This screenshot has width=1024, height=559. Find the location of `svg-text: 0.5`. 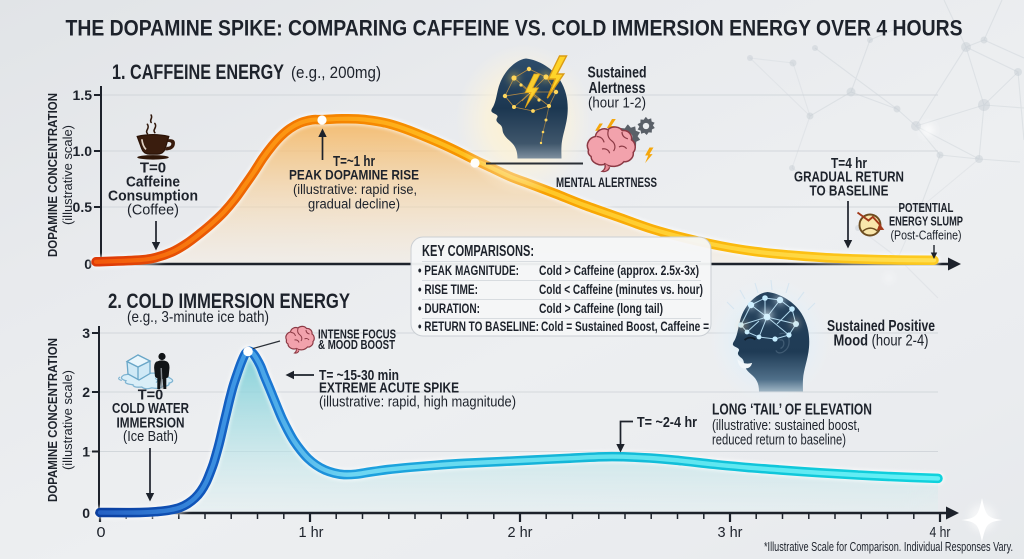

svg-text: 0.5 is located at coordinates (83, 207).